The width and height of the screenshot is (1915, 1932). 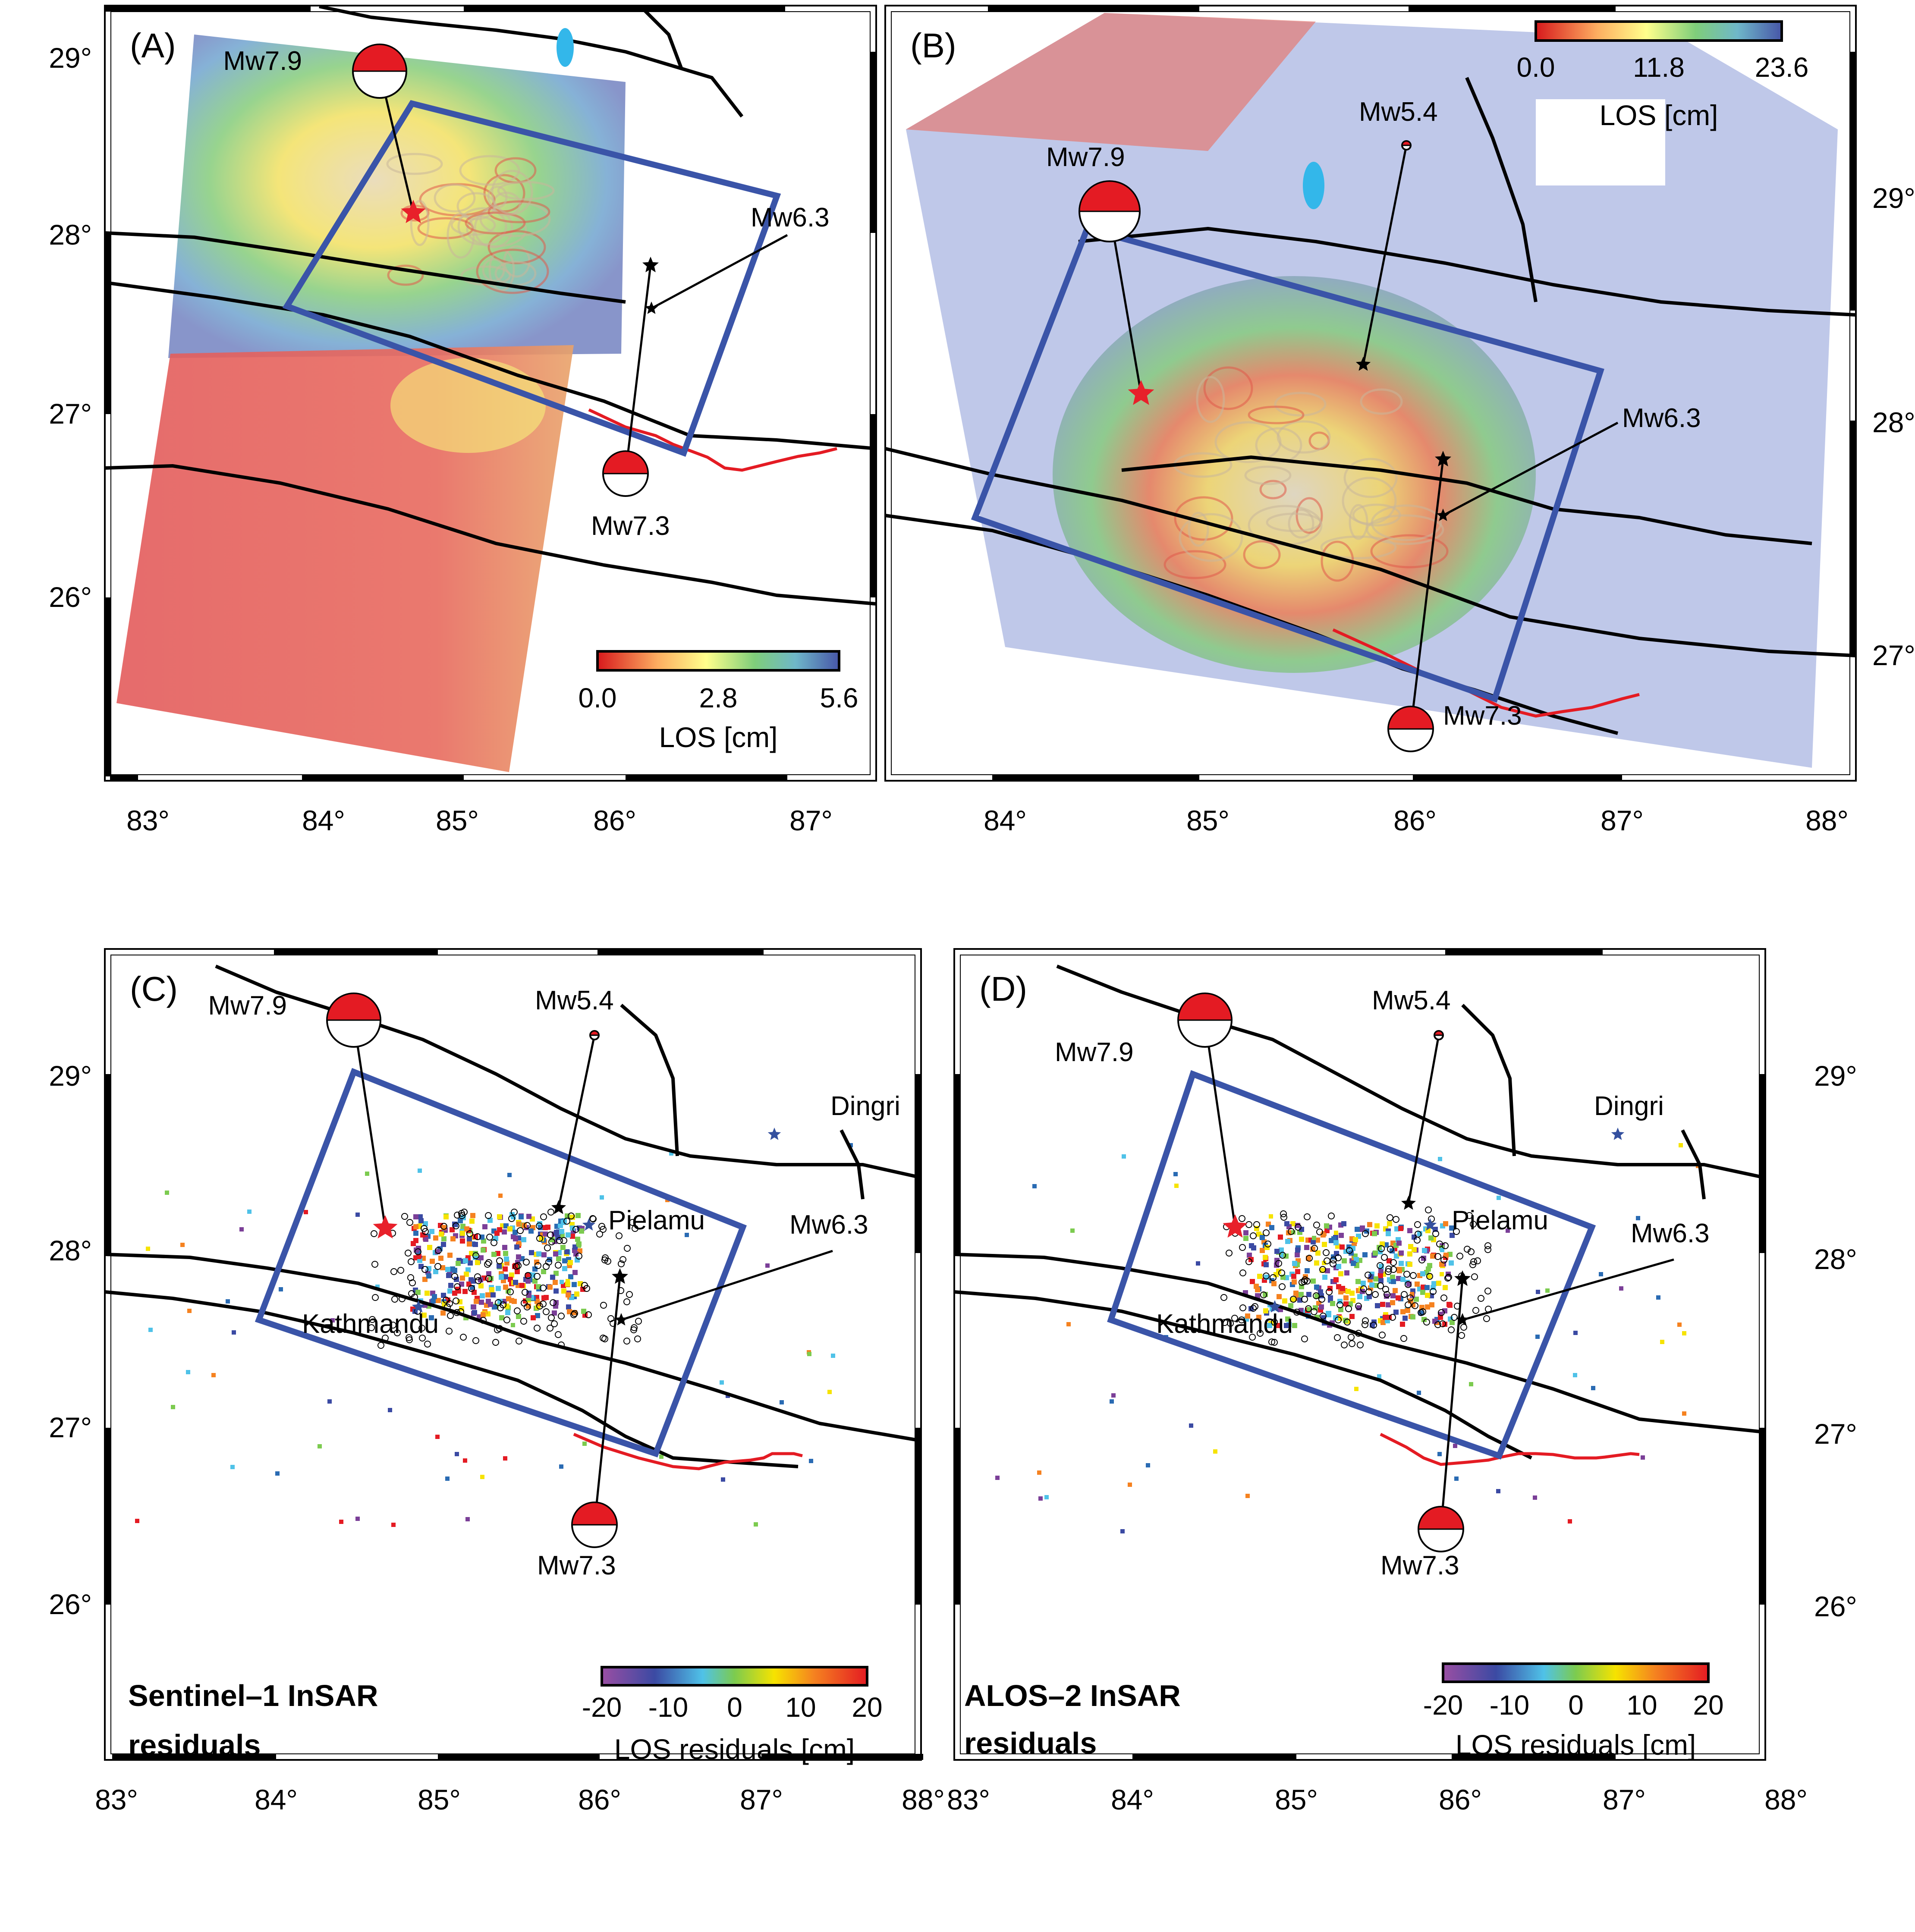 I want to click on longitude-tick-label: 88°, so click(x=1786, y=1800).